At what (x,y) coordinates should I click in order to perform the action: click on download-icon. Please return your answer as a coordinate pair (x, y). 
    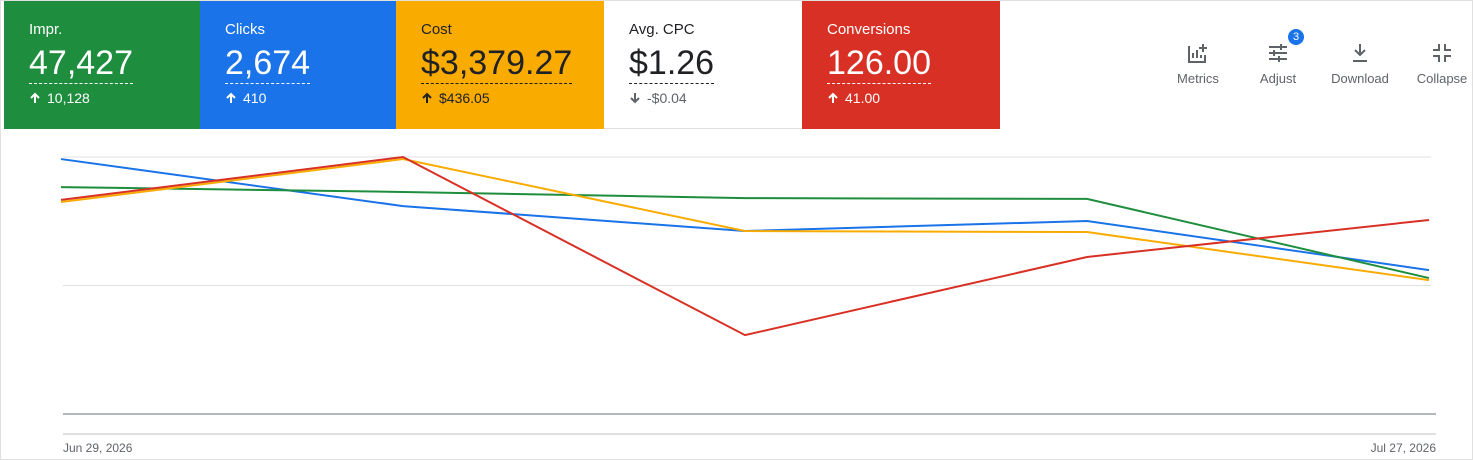
    Looking at the image, I should click on (1360, 53).